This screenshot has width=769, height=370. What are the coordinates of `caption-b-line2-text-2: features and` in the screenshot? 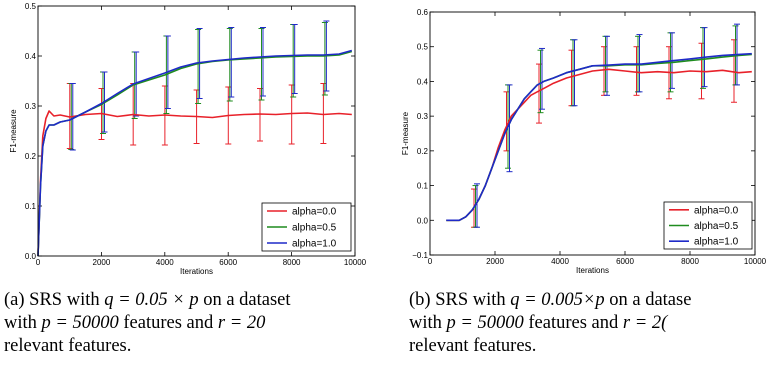 It's located at (573, 323).